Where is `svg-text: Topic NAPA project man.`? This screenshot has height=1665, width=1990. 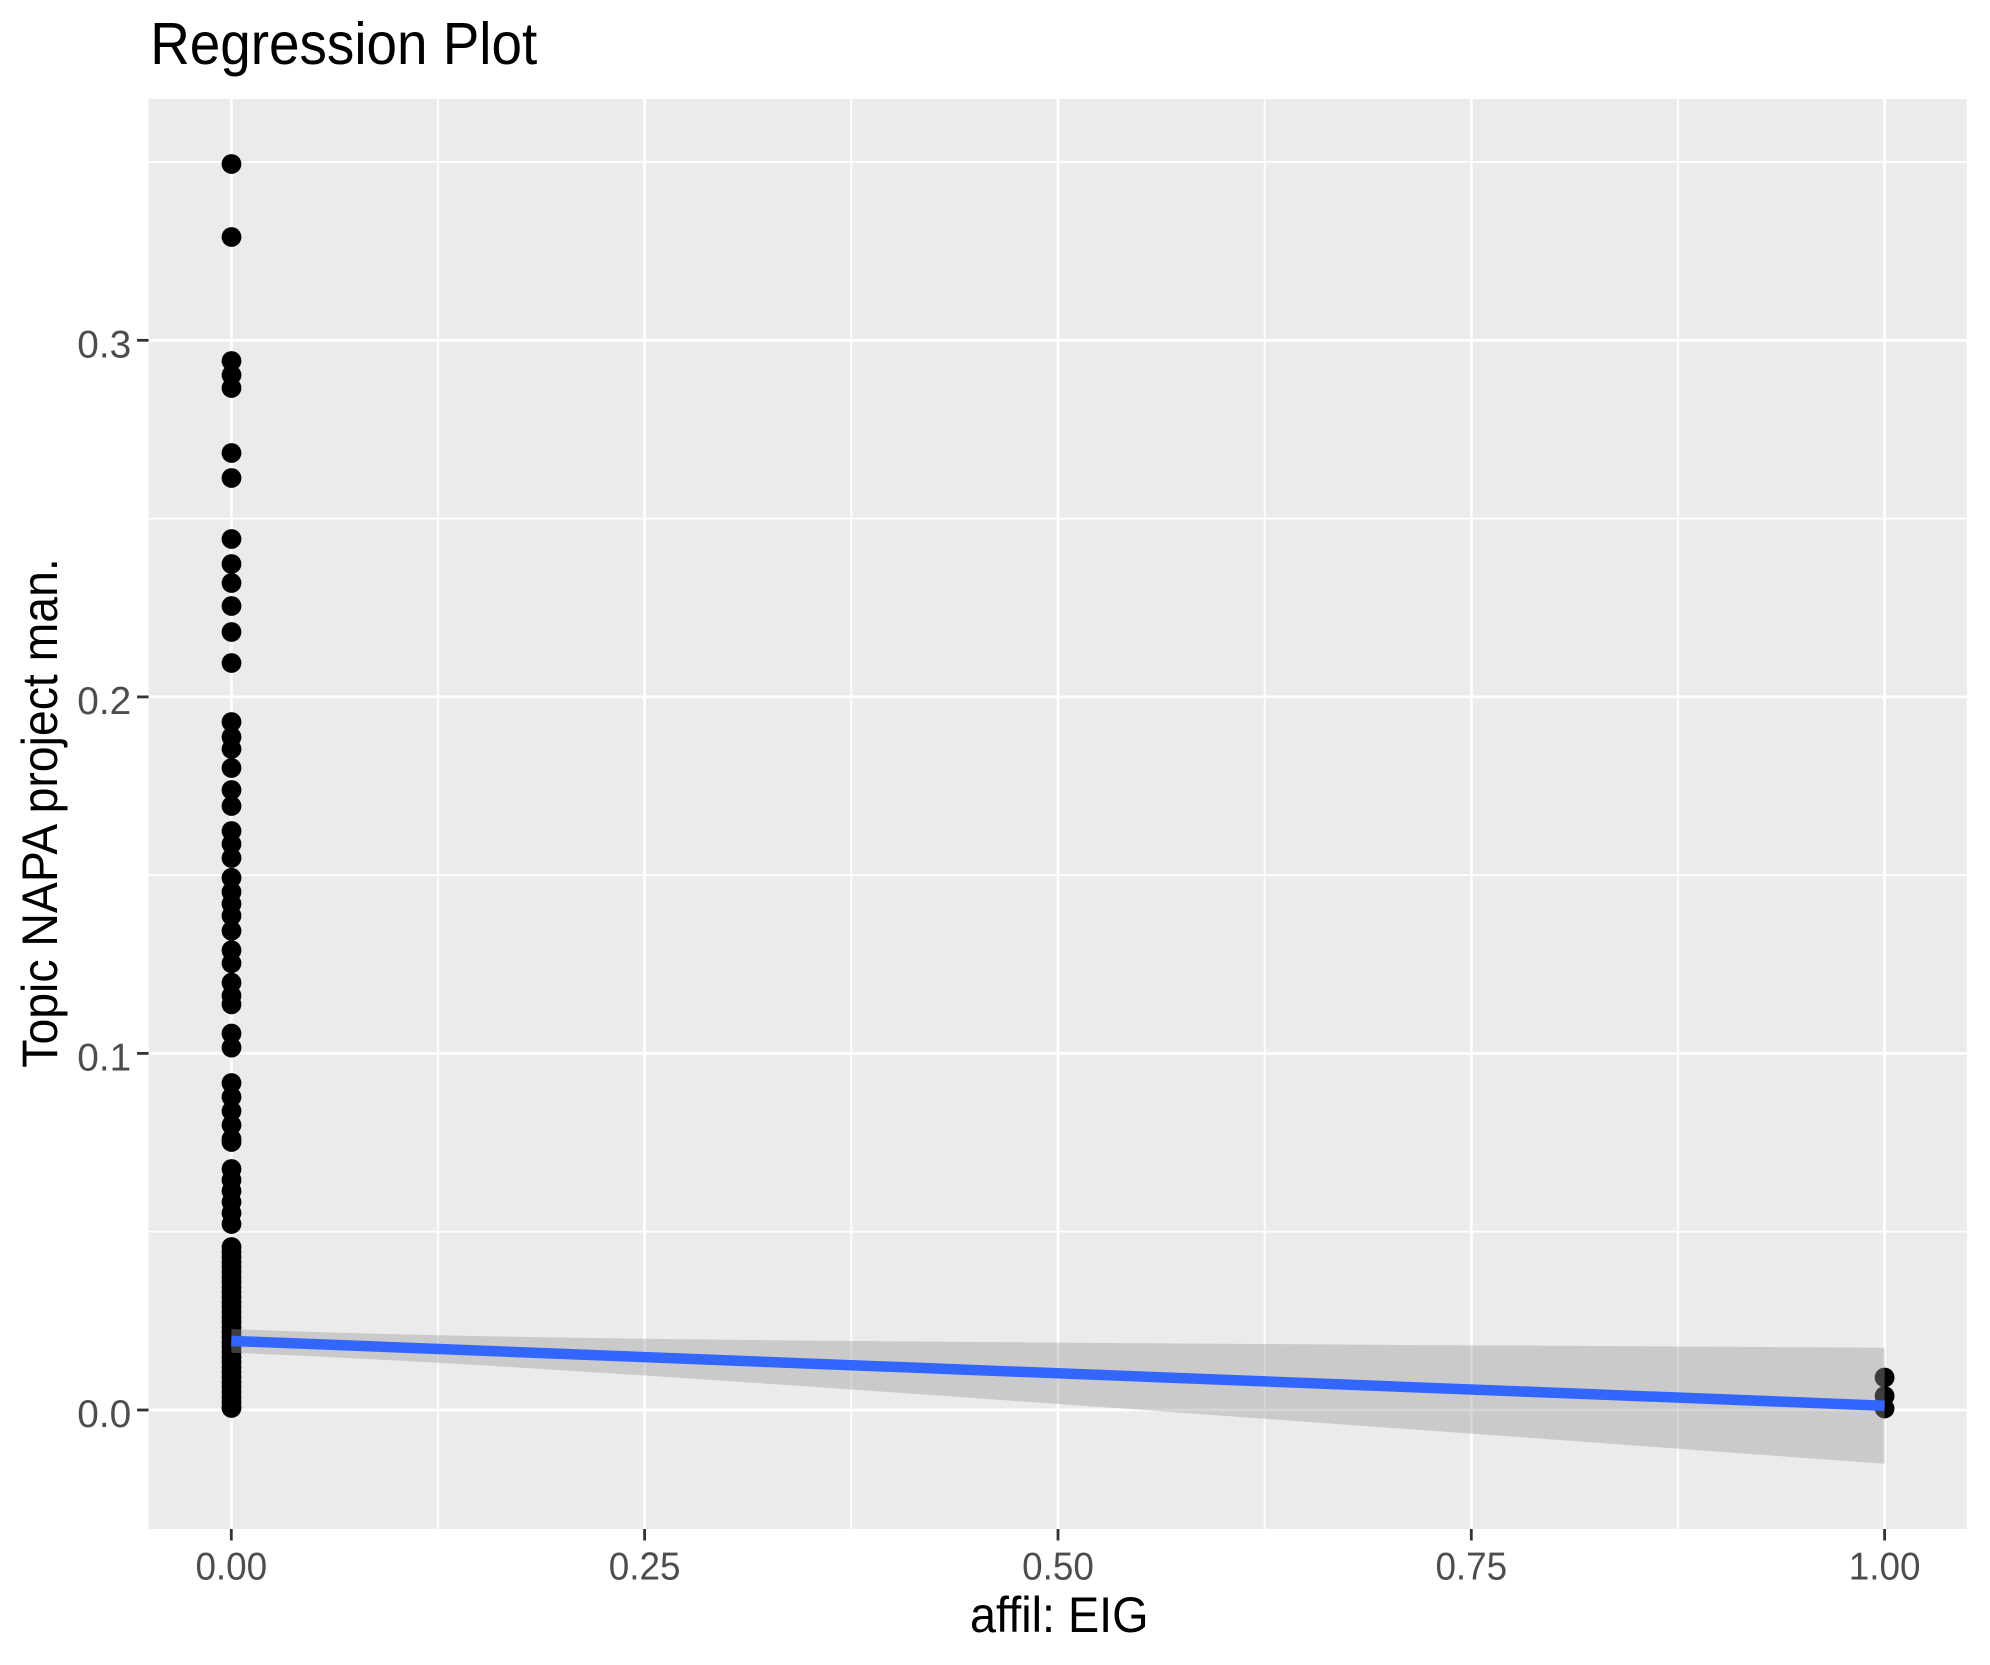 svg-text: Topic NAPA project man. is located at coordinates (41, 812).